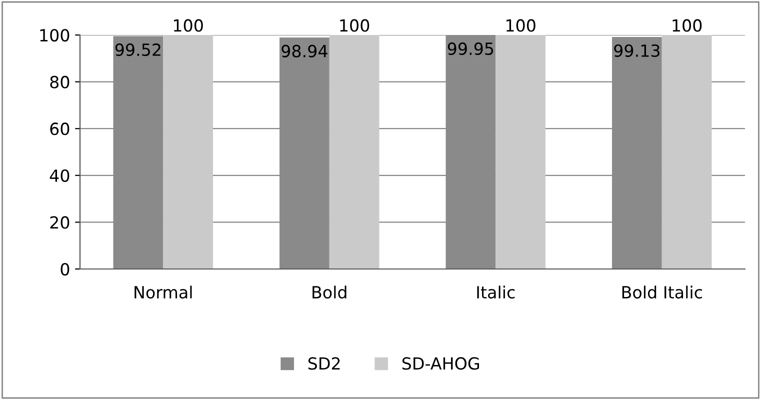 This screenshot has height=400, width=761. I want to click on x-tick-label: Italic, so click(496, 292).